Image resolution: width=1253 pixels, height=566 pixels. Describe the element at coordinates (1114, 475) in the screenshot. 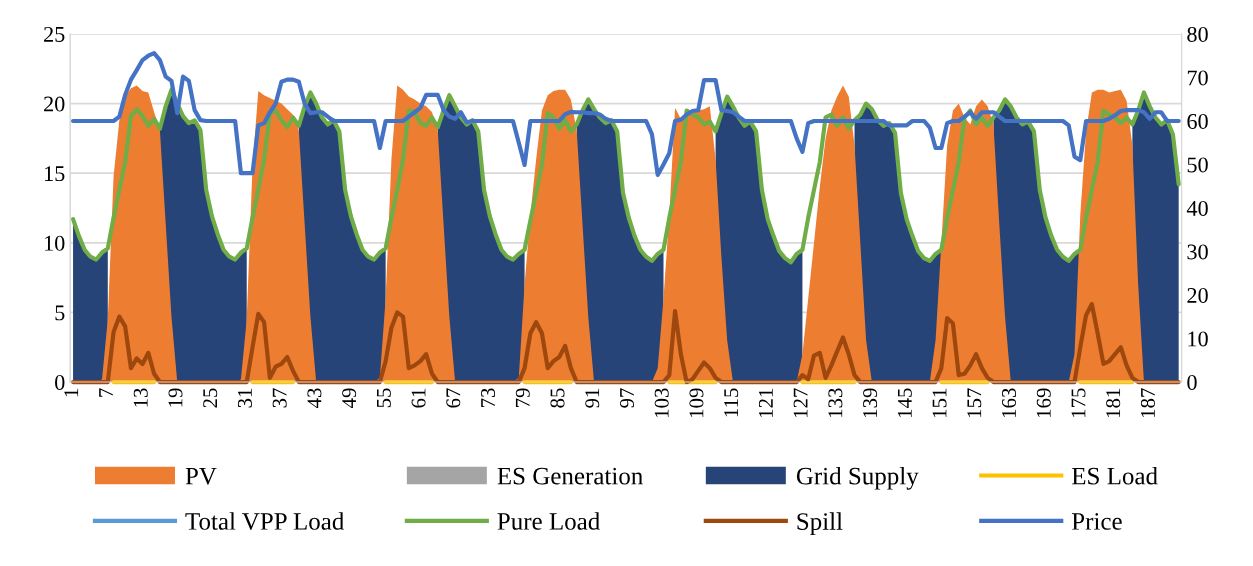

I see `legend-label: ES Load` at that location.